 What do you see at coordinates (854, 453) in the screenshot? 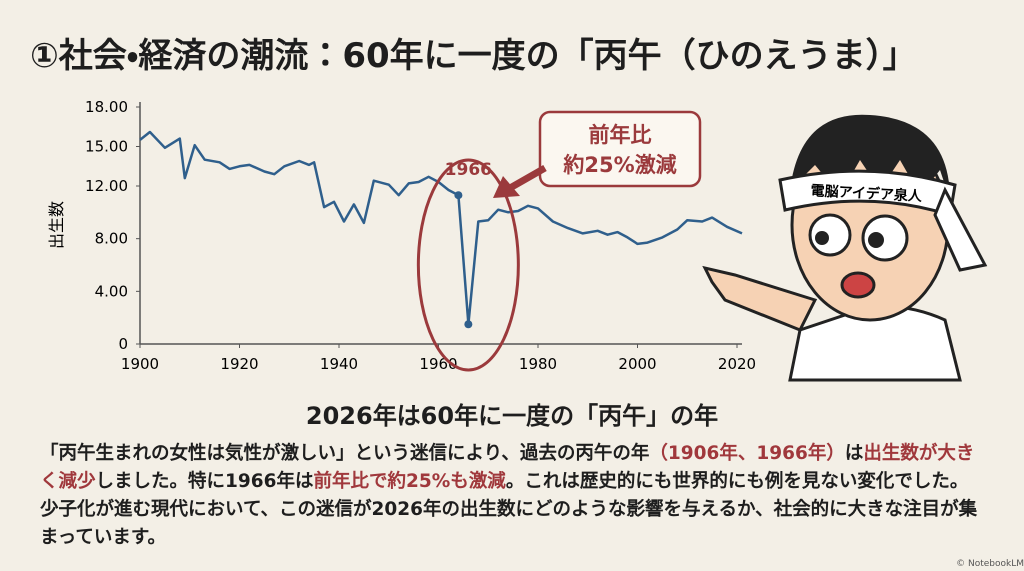
I see `body-segment: は` at bounding box center [854, 453].